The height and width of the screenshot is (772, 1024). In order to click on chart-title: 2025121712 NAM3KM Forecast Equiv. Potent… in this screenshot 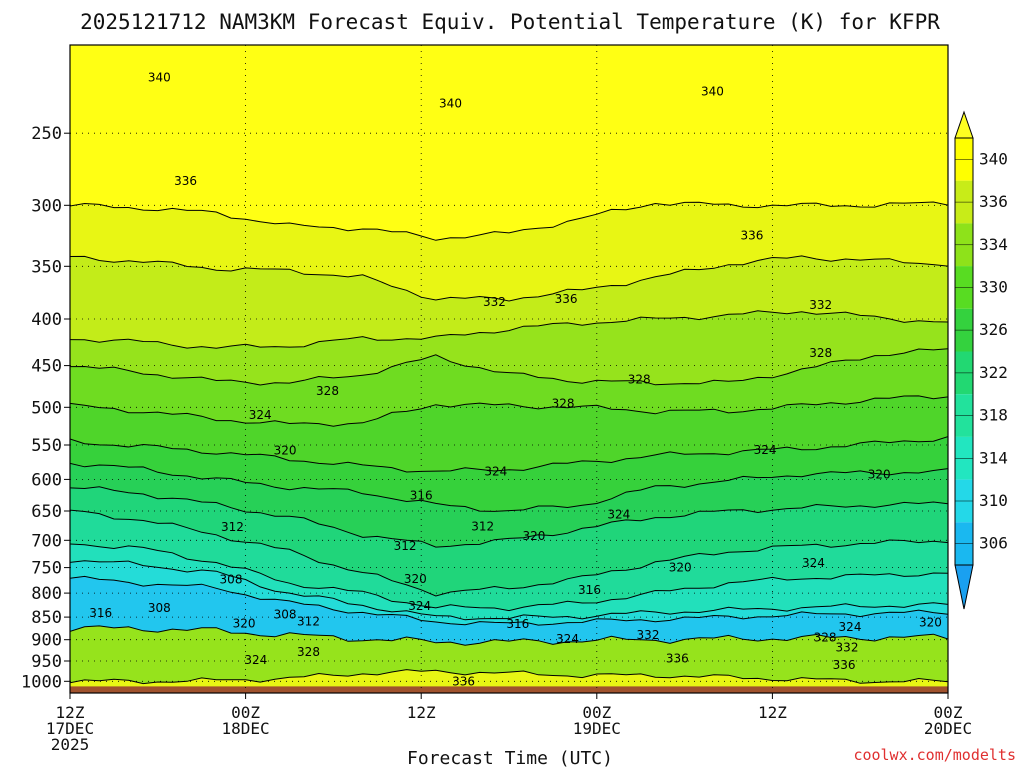, I will do `click(510, 22)`.